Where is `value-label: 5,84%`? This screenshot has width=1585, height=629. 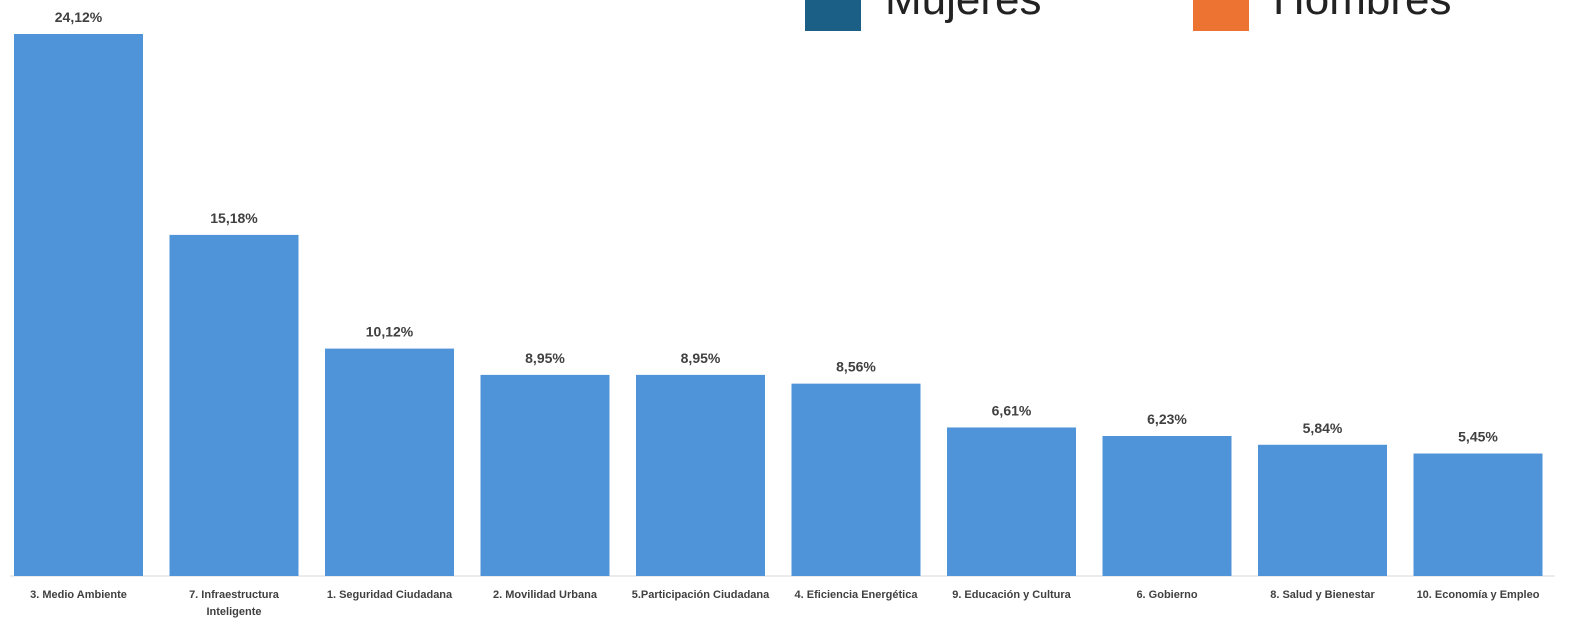
value-label: 5,84% is located at coordinates (1323, 428).